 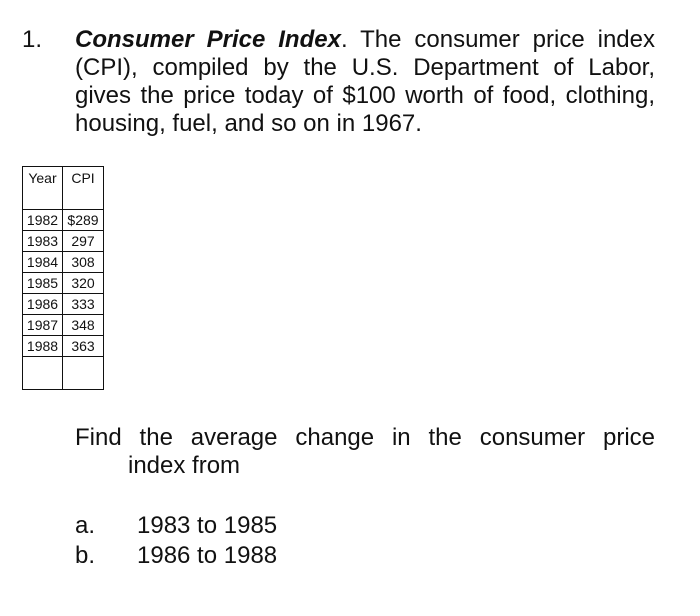 What do you see at coordinates (85, 555) in the screenshot?
I see `part-b-letter: b.` at bounding box center [85, 555].